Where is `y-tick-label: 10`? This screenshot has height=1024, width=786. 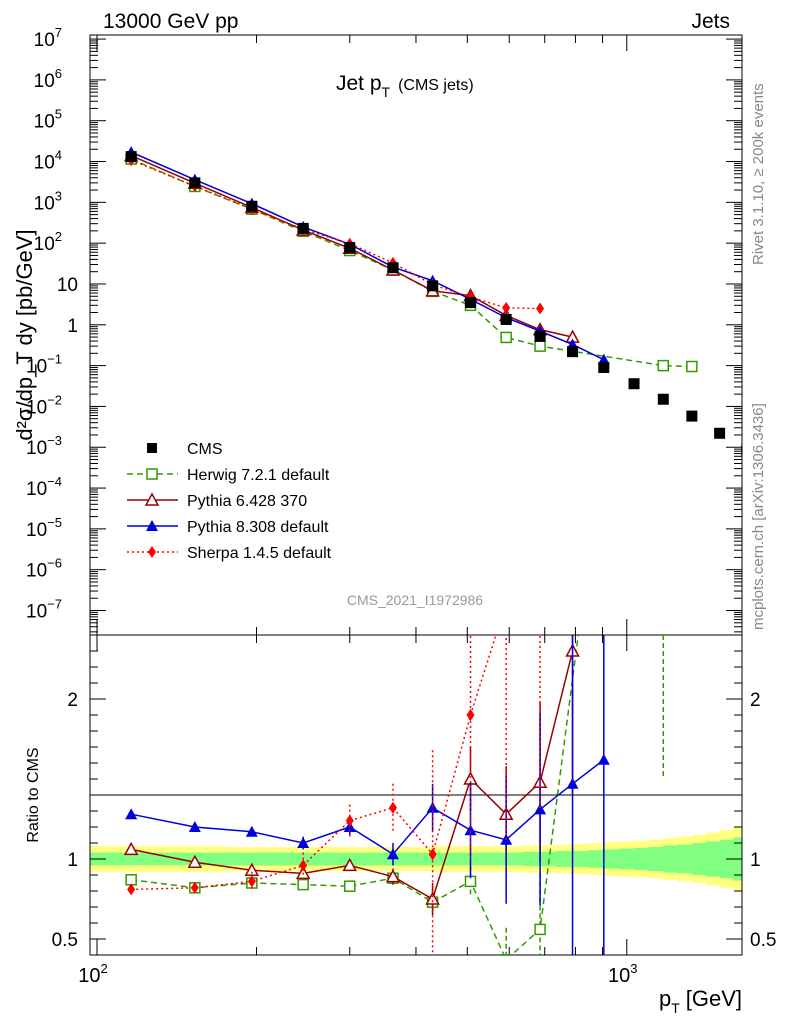
y-tick-label: 10 is located at coordinates (67, 285).